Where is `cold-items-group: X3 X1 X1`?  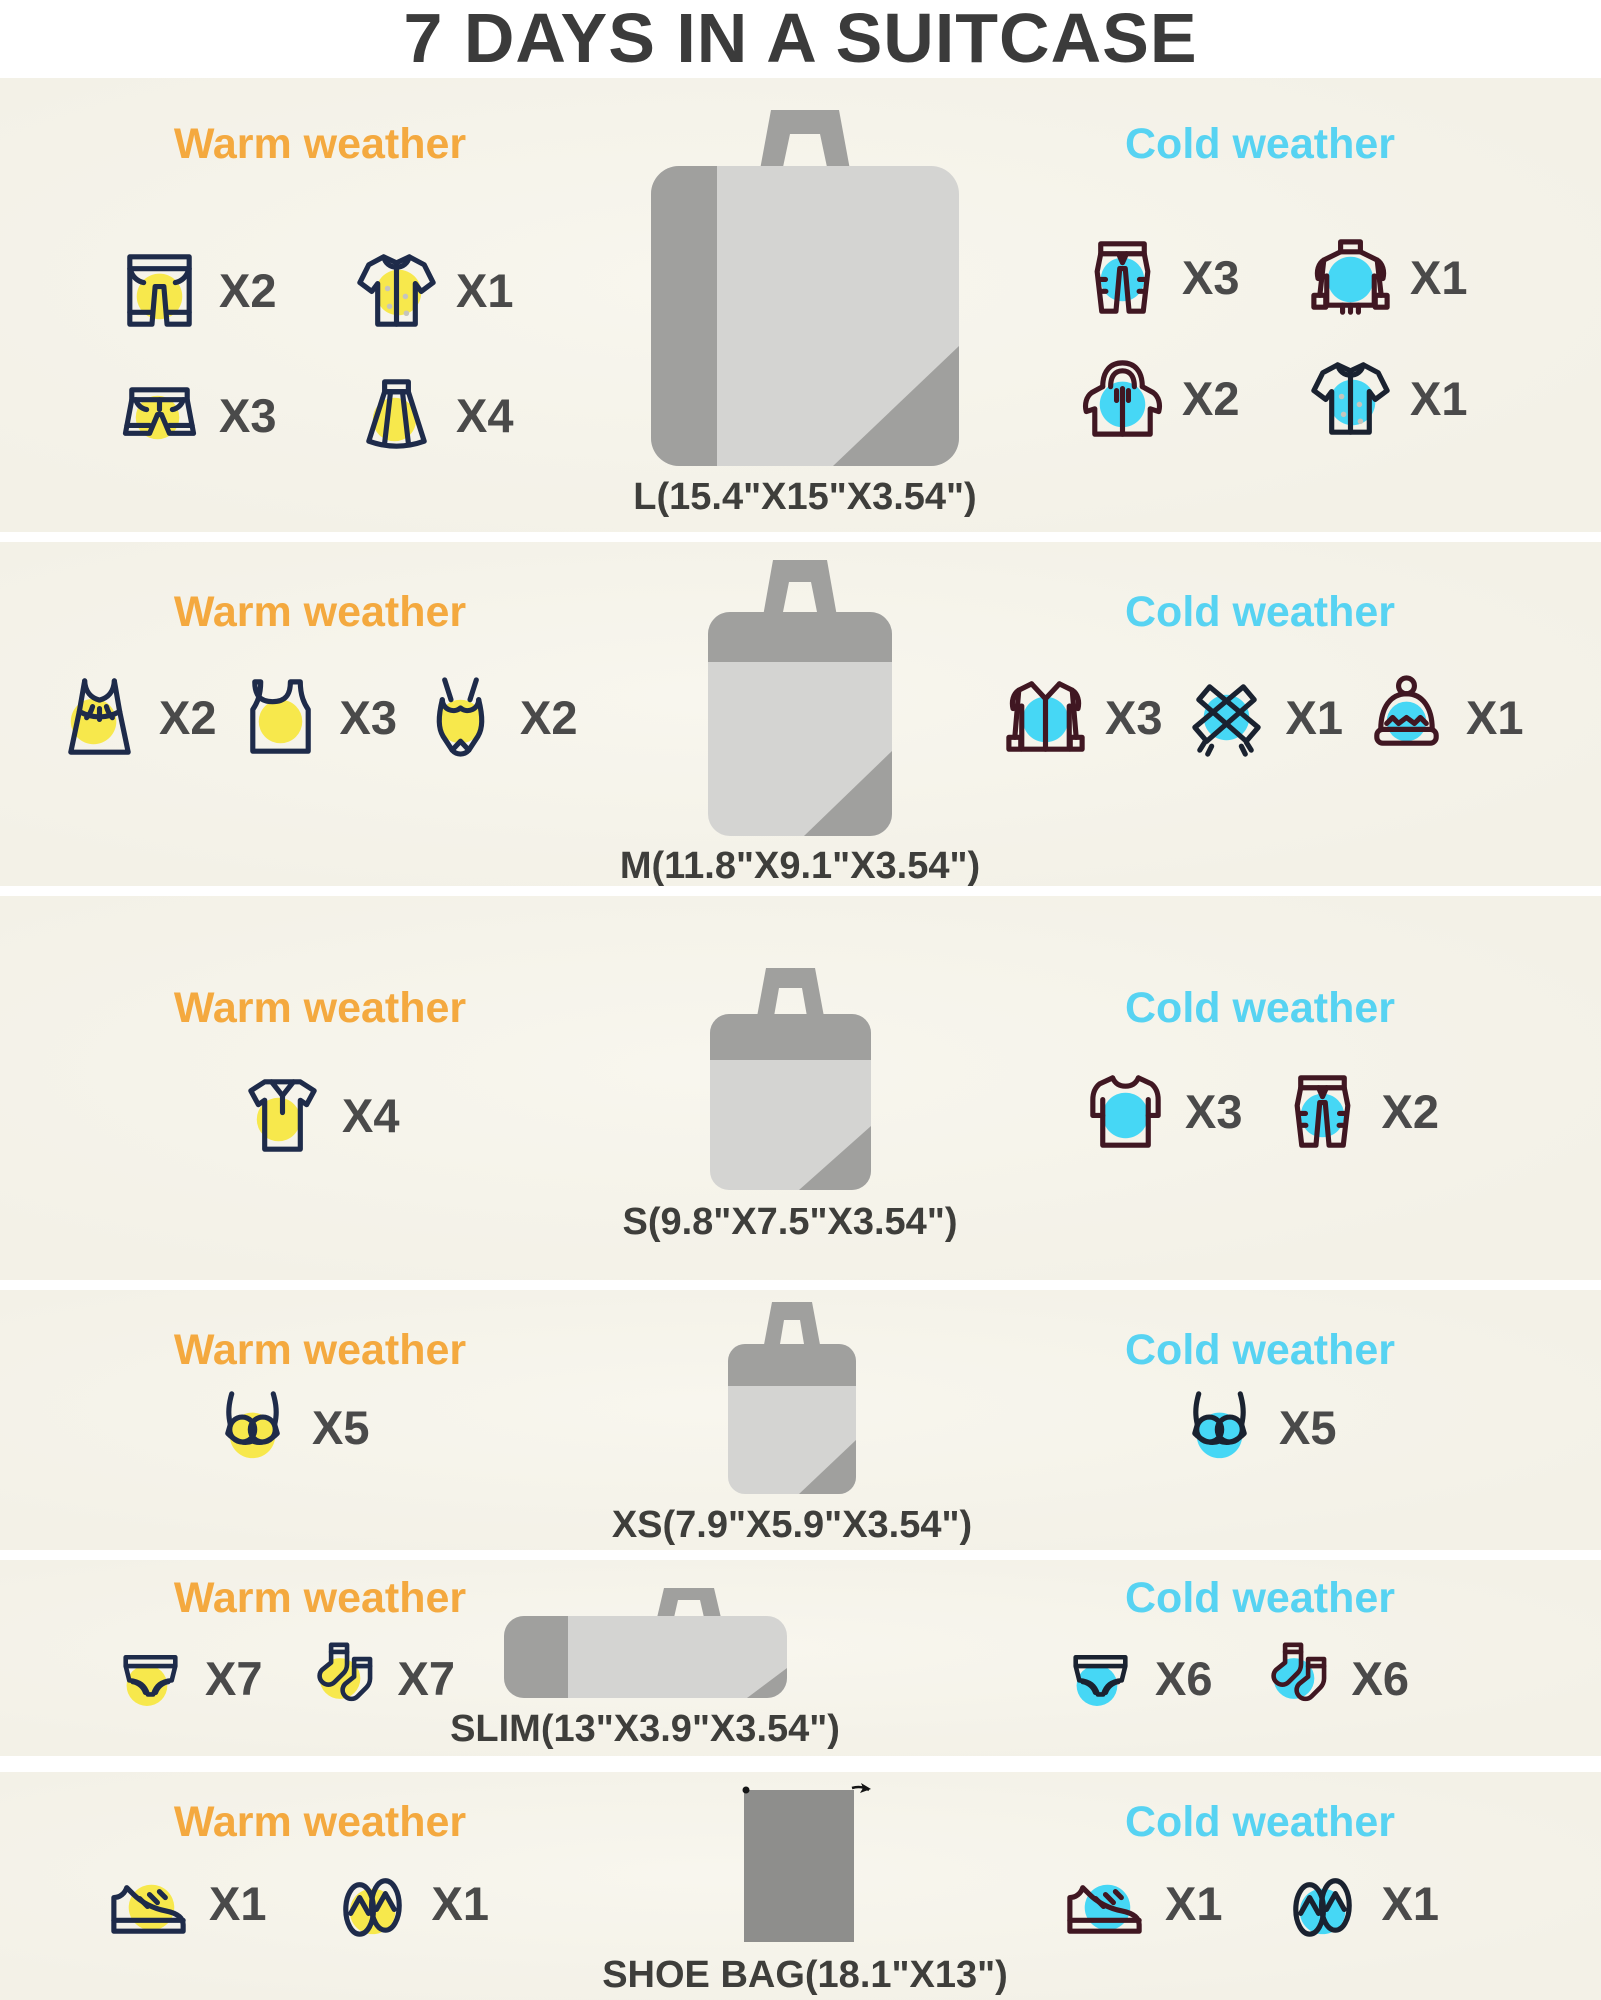
cold-items-group: X3 X1 X1 is located at coordinates (1261, 717).